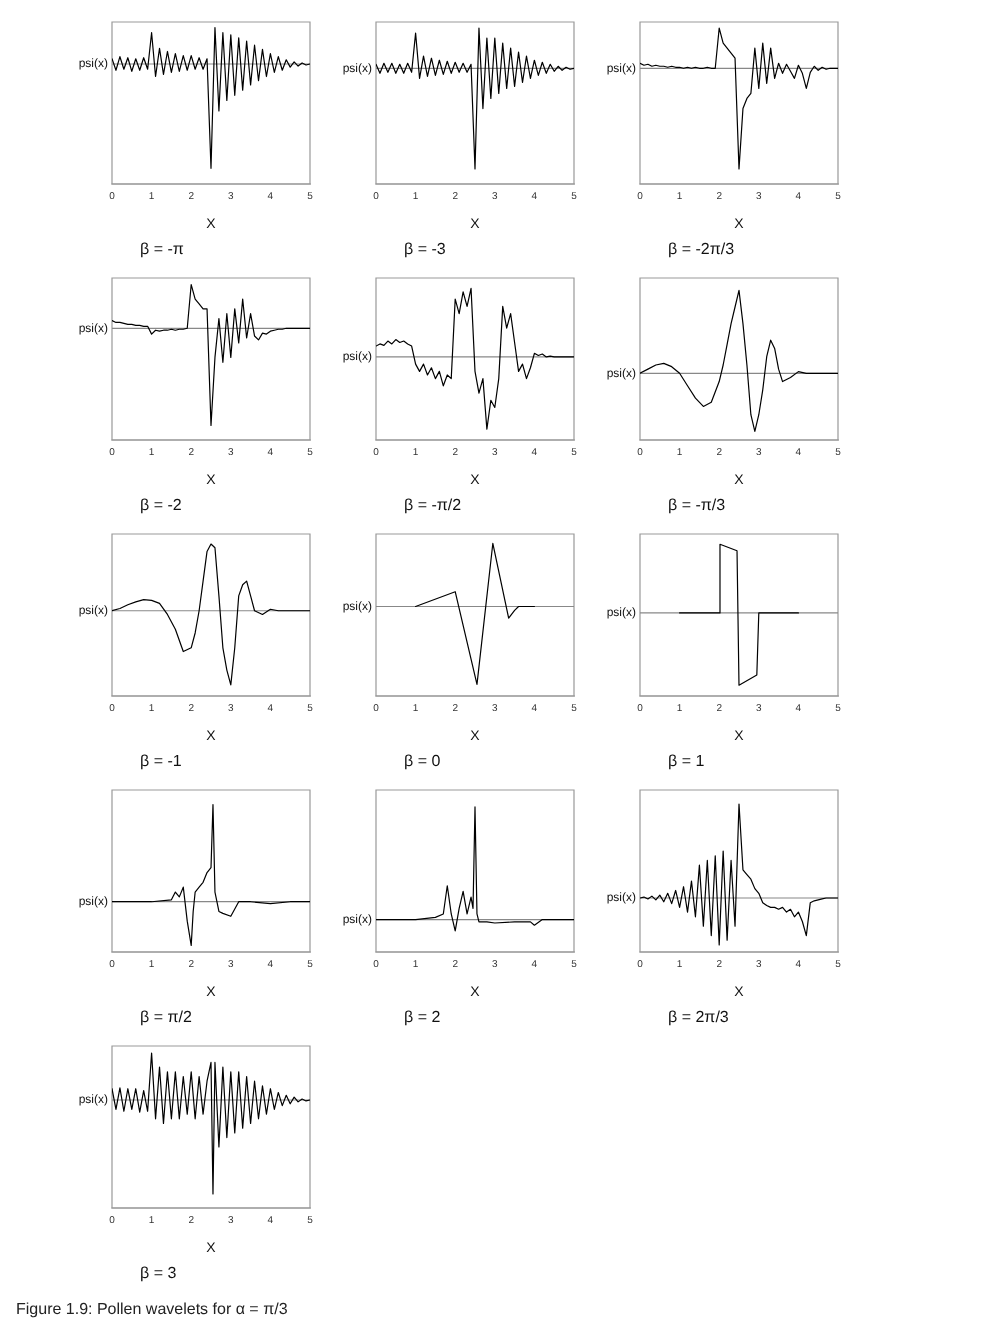  Describe the element at coordinates (702, 249) in the screenshot. I see `text: β = -2π/3` at that location.